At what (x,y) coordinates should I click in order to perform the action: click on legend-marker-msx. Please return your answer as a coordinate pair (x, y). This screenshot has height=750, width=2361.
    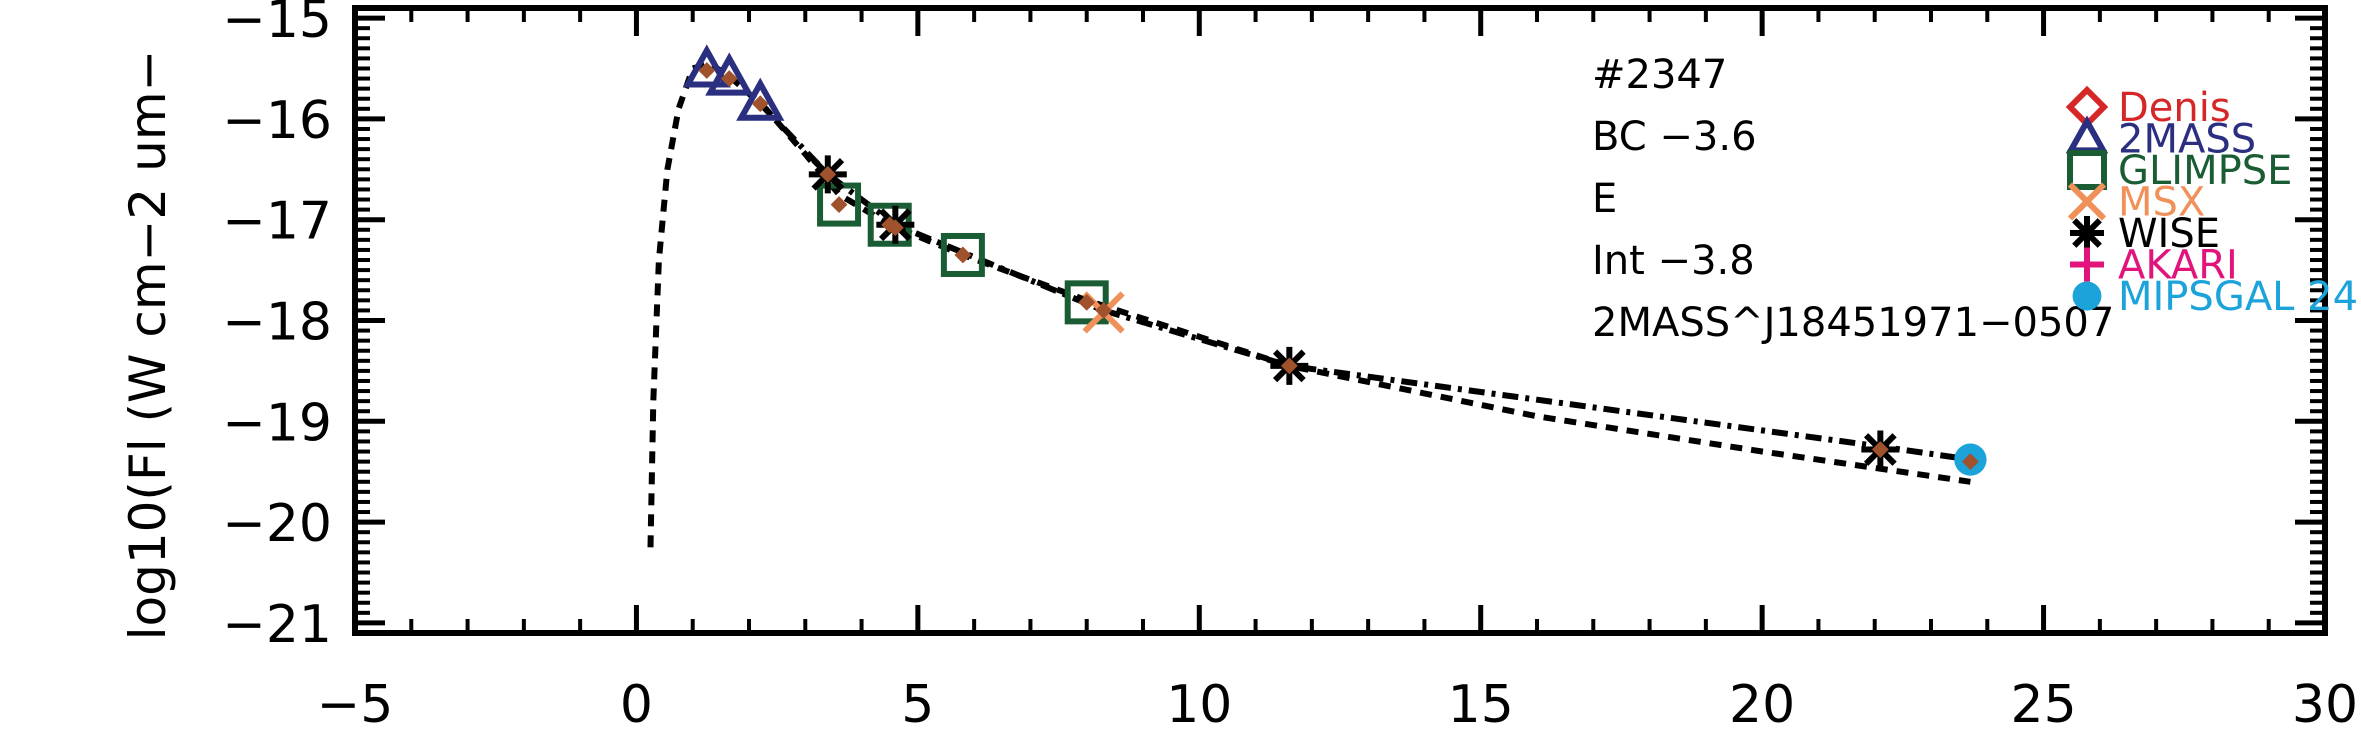
    Looking at the image, I should click on (2087, 201).